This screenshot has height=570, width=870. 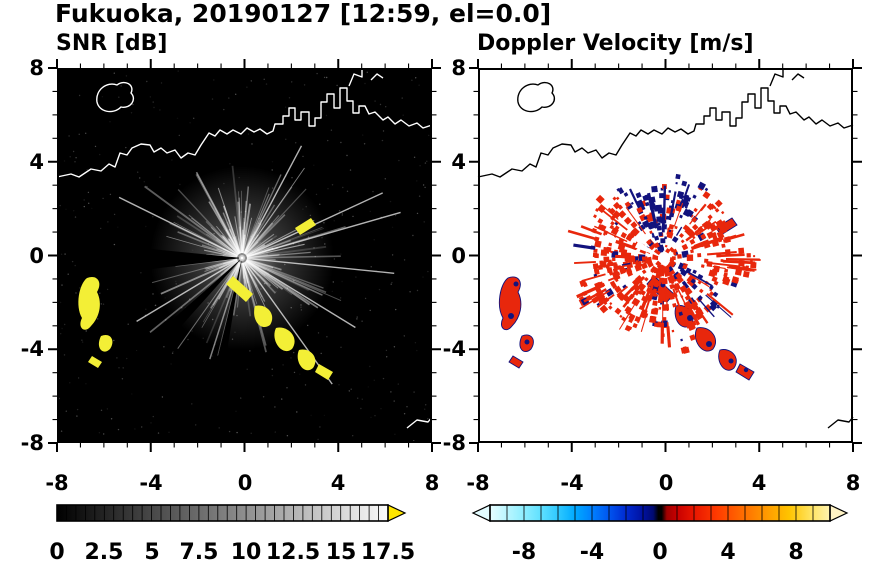 I want to click on colorbar-tick-label: 4, so click(x=728, y=552).